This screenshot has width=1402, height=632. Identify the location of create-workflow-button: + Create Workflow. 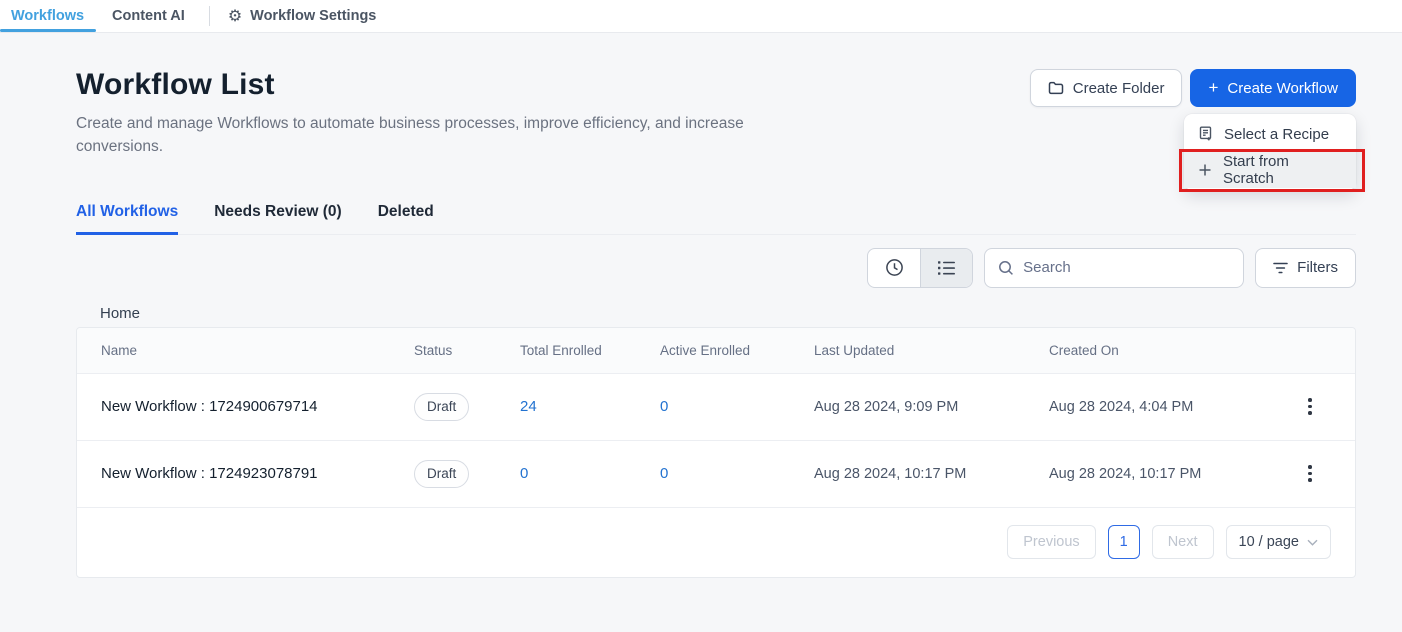
(1273, 88).